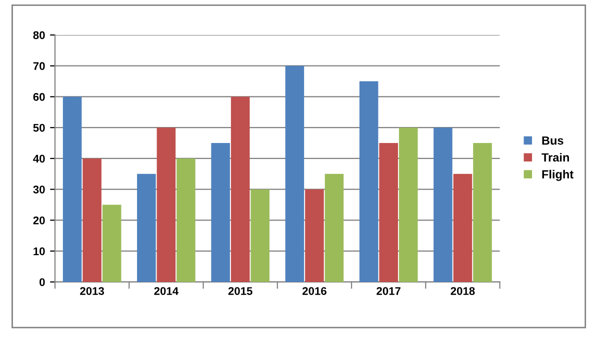 The height and width of the screenshot is (343, 611). Describe the element at coordinates (39, 35) in the screenshot. I see `y-tick-label: 80` at that location.